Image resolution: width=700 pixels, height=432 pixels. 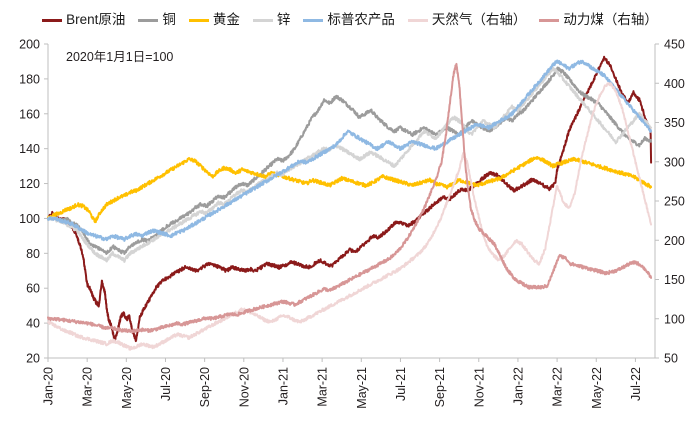 What do you see at coordinates (96, 20) in the screenshot?
I see `legend-label-brent: Brent原油` at bounding box center [96, 20].